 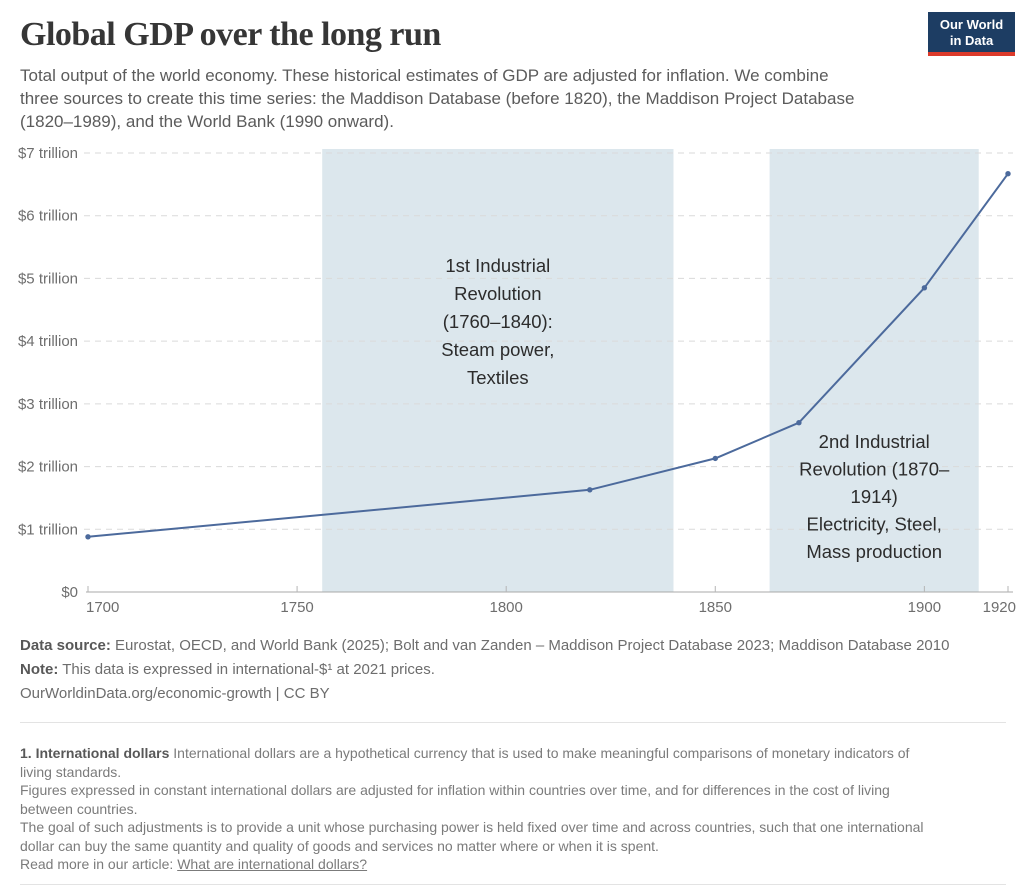 What do you see at coordinates (48, 216) in the screenshot?
I see `y-axis-label: $6 trillion` at bounding box center [48, 216].